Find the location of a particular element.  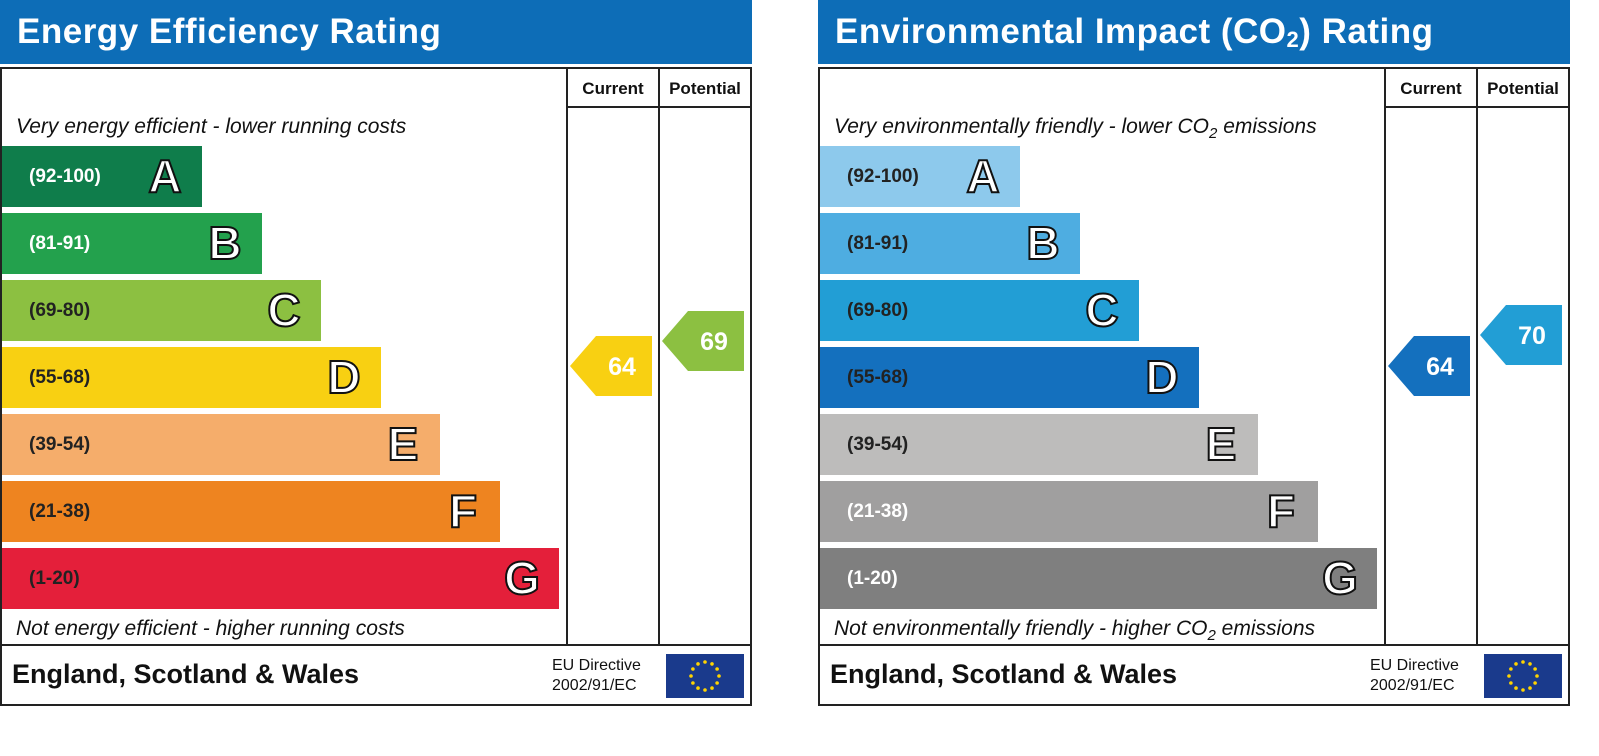

panel-title: Energy Efficiency Rating is located at coordinates (376, 32).